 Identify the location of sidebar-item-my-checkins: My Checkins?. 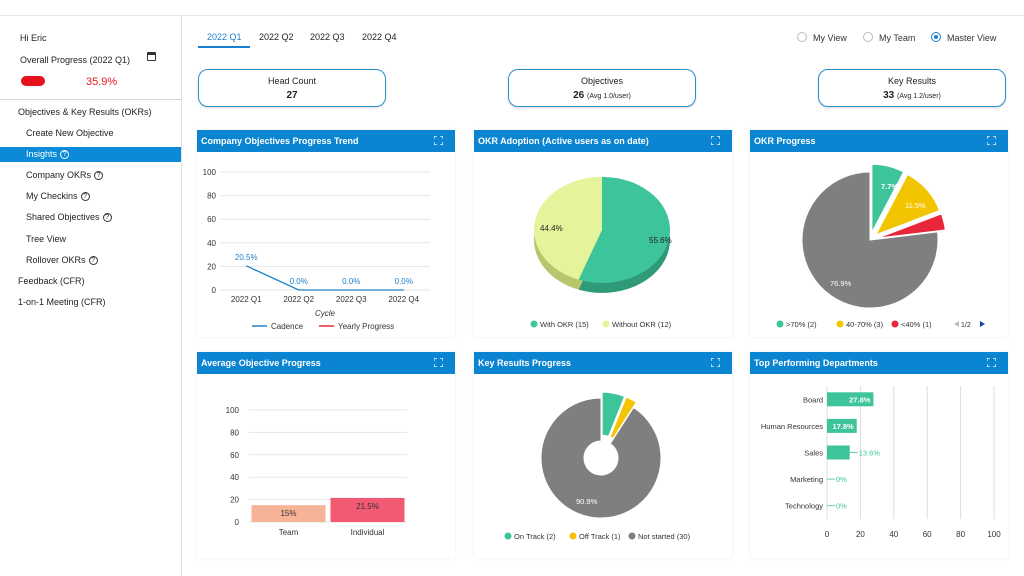
(90, 196).